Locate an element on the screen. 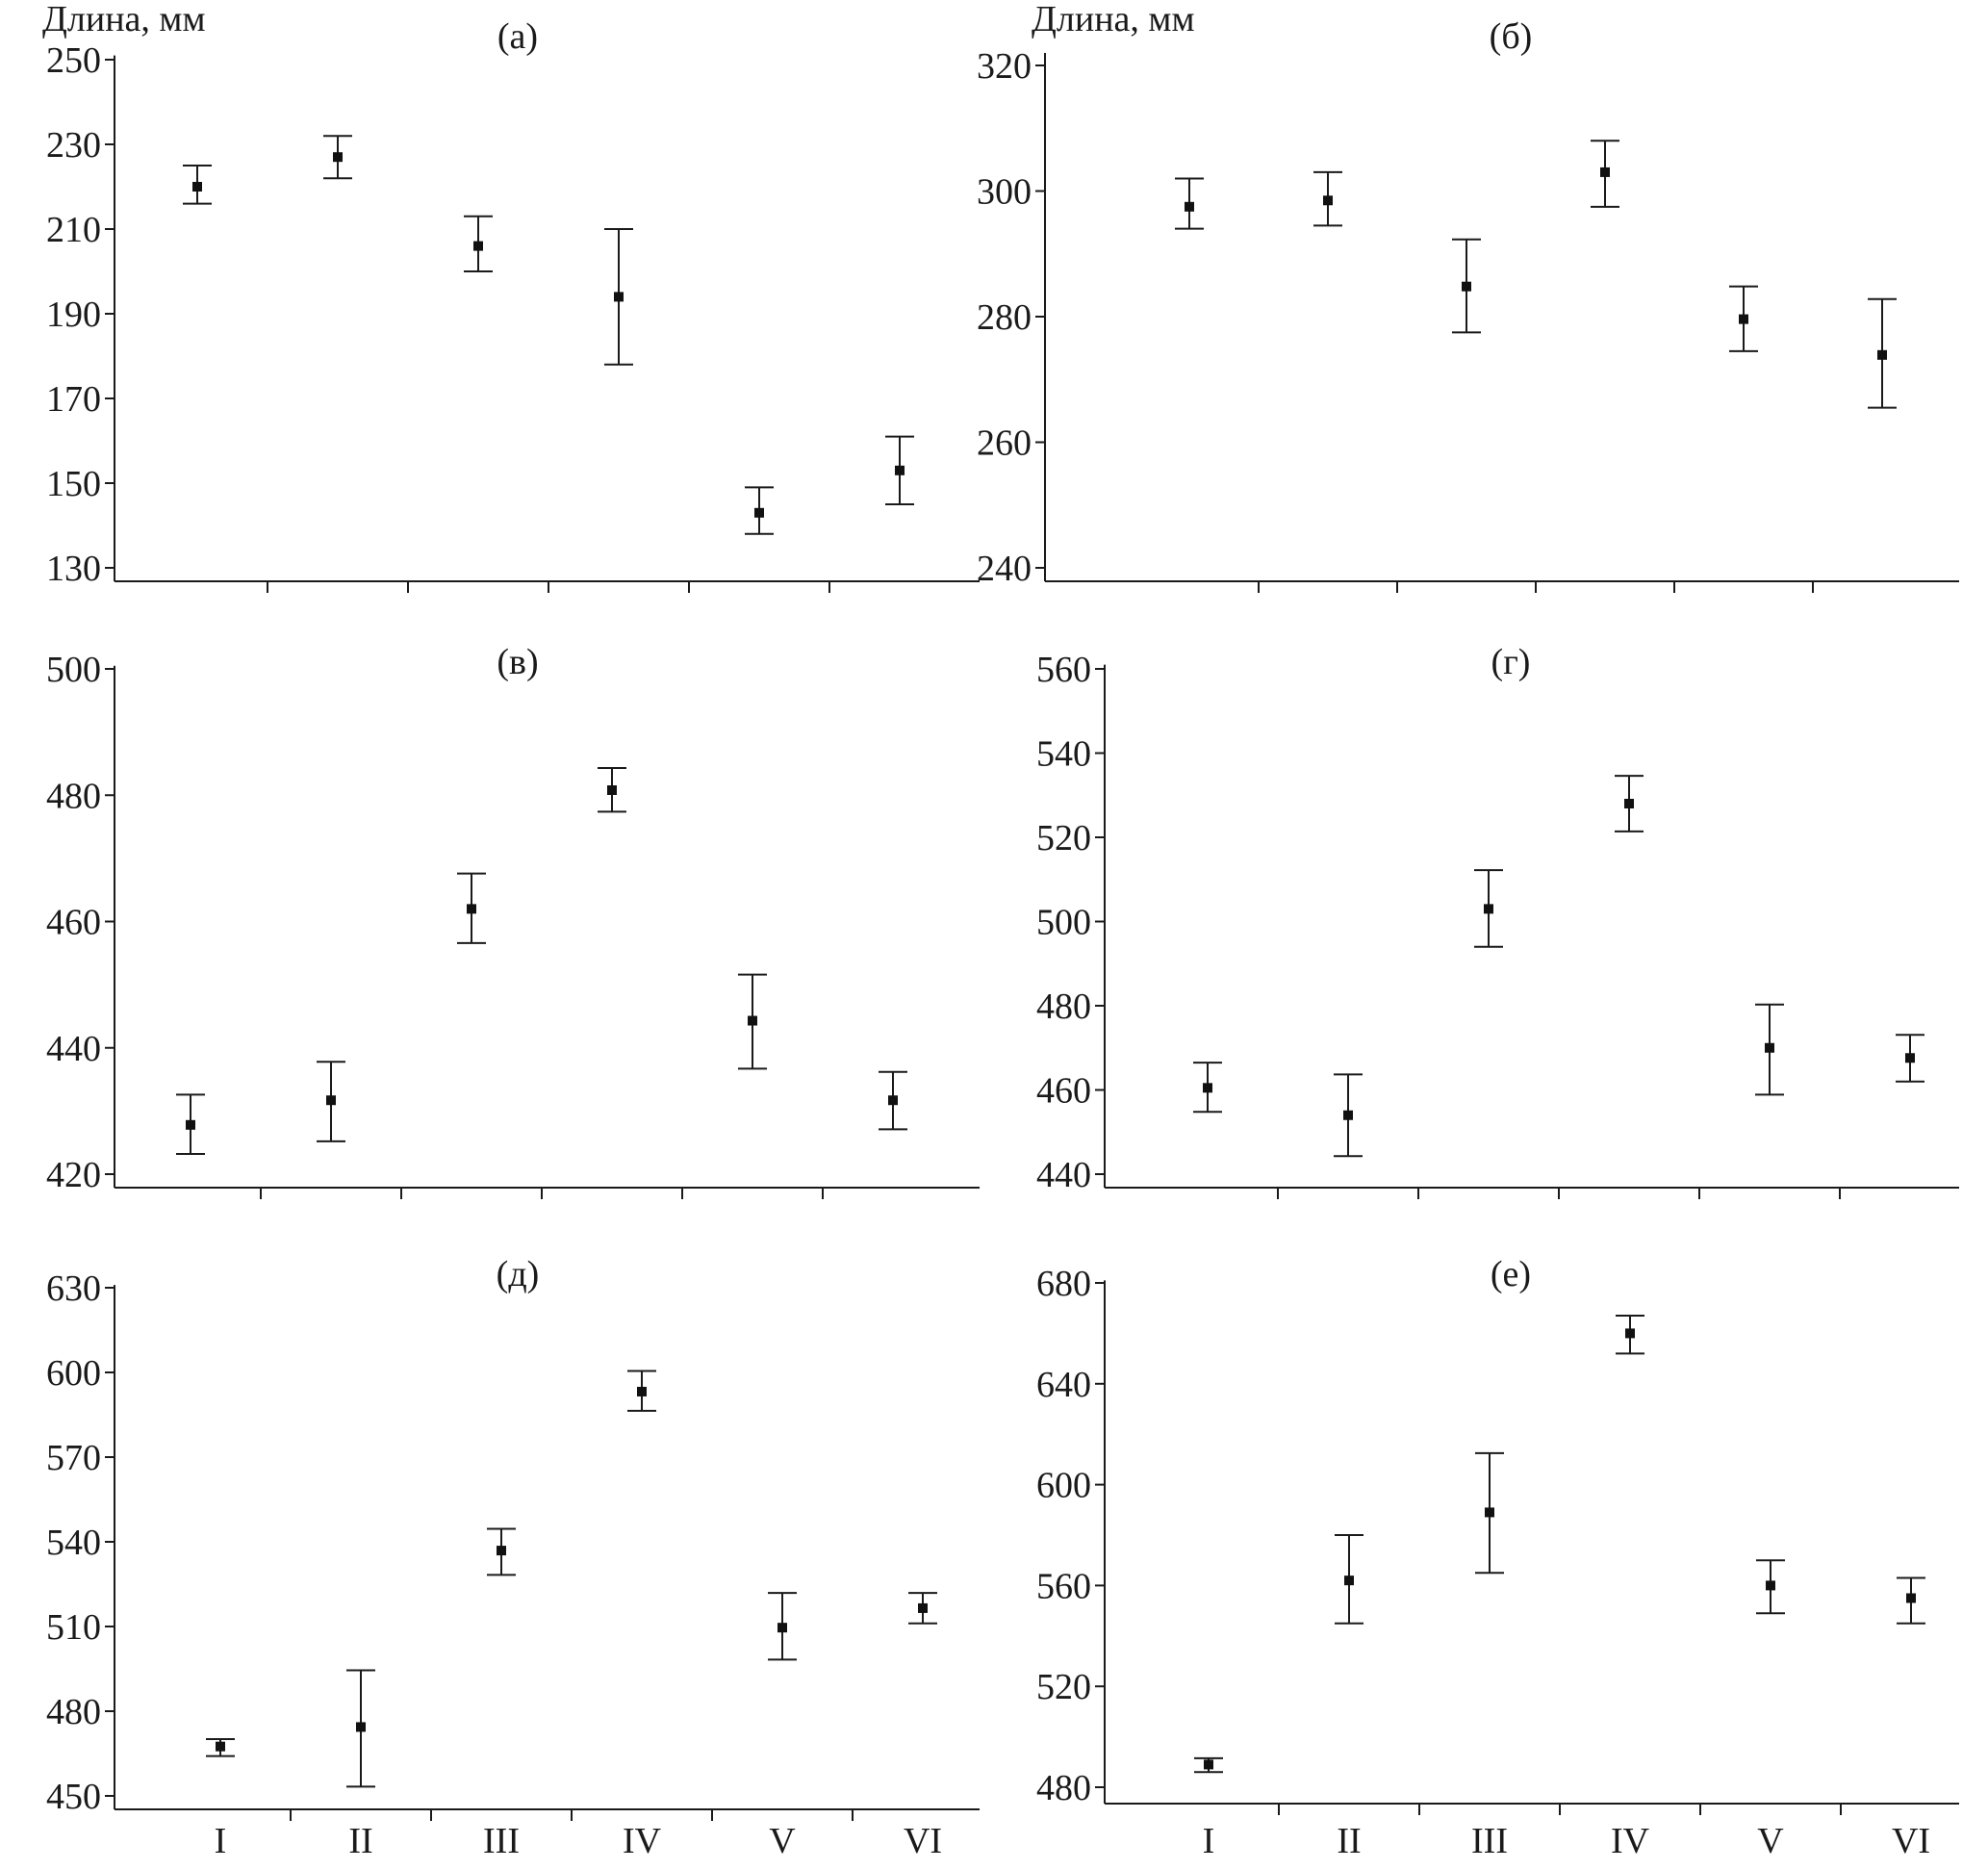 The width and height of the screenshot is (1988, 1870). y-tick-label: 250 is located at coordinates (73, 60).